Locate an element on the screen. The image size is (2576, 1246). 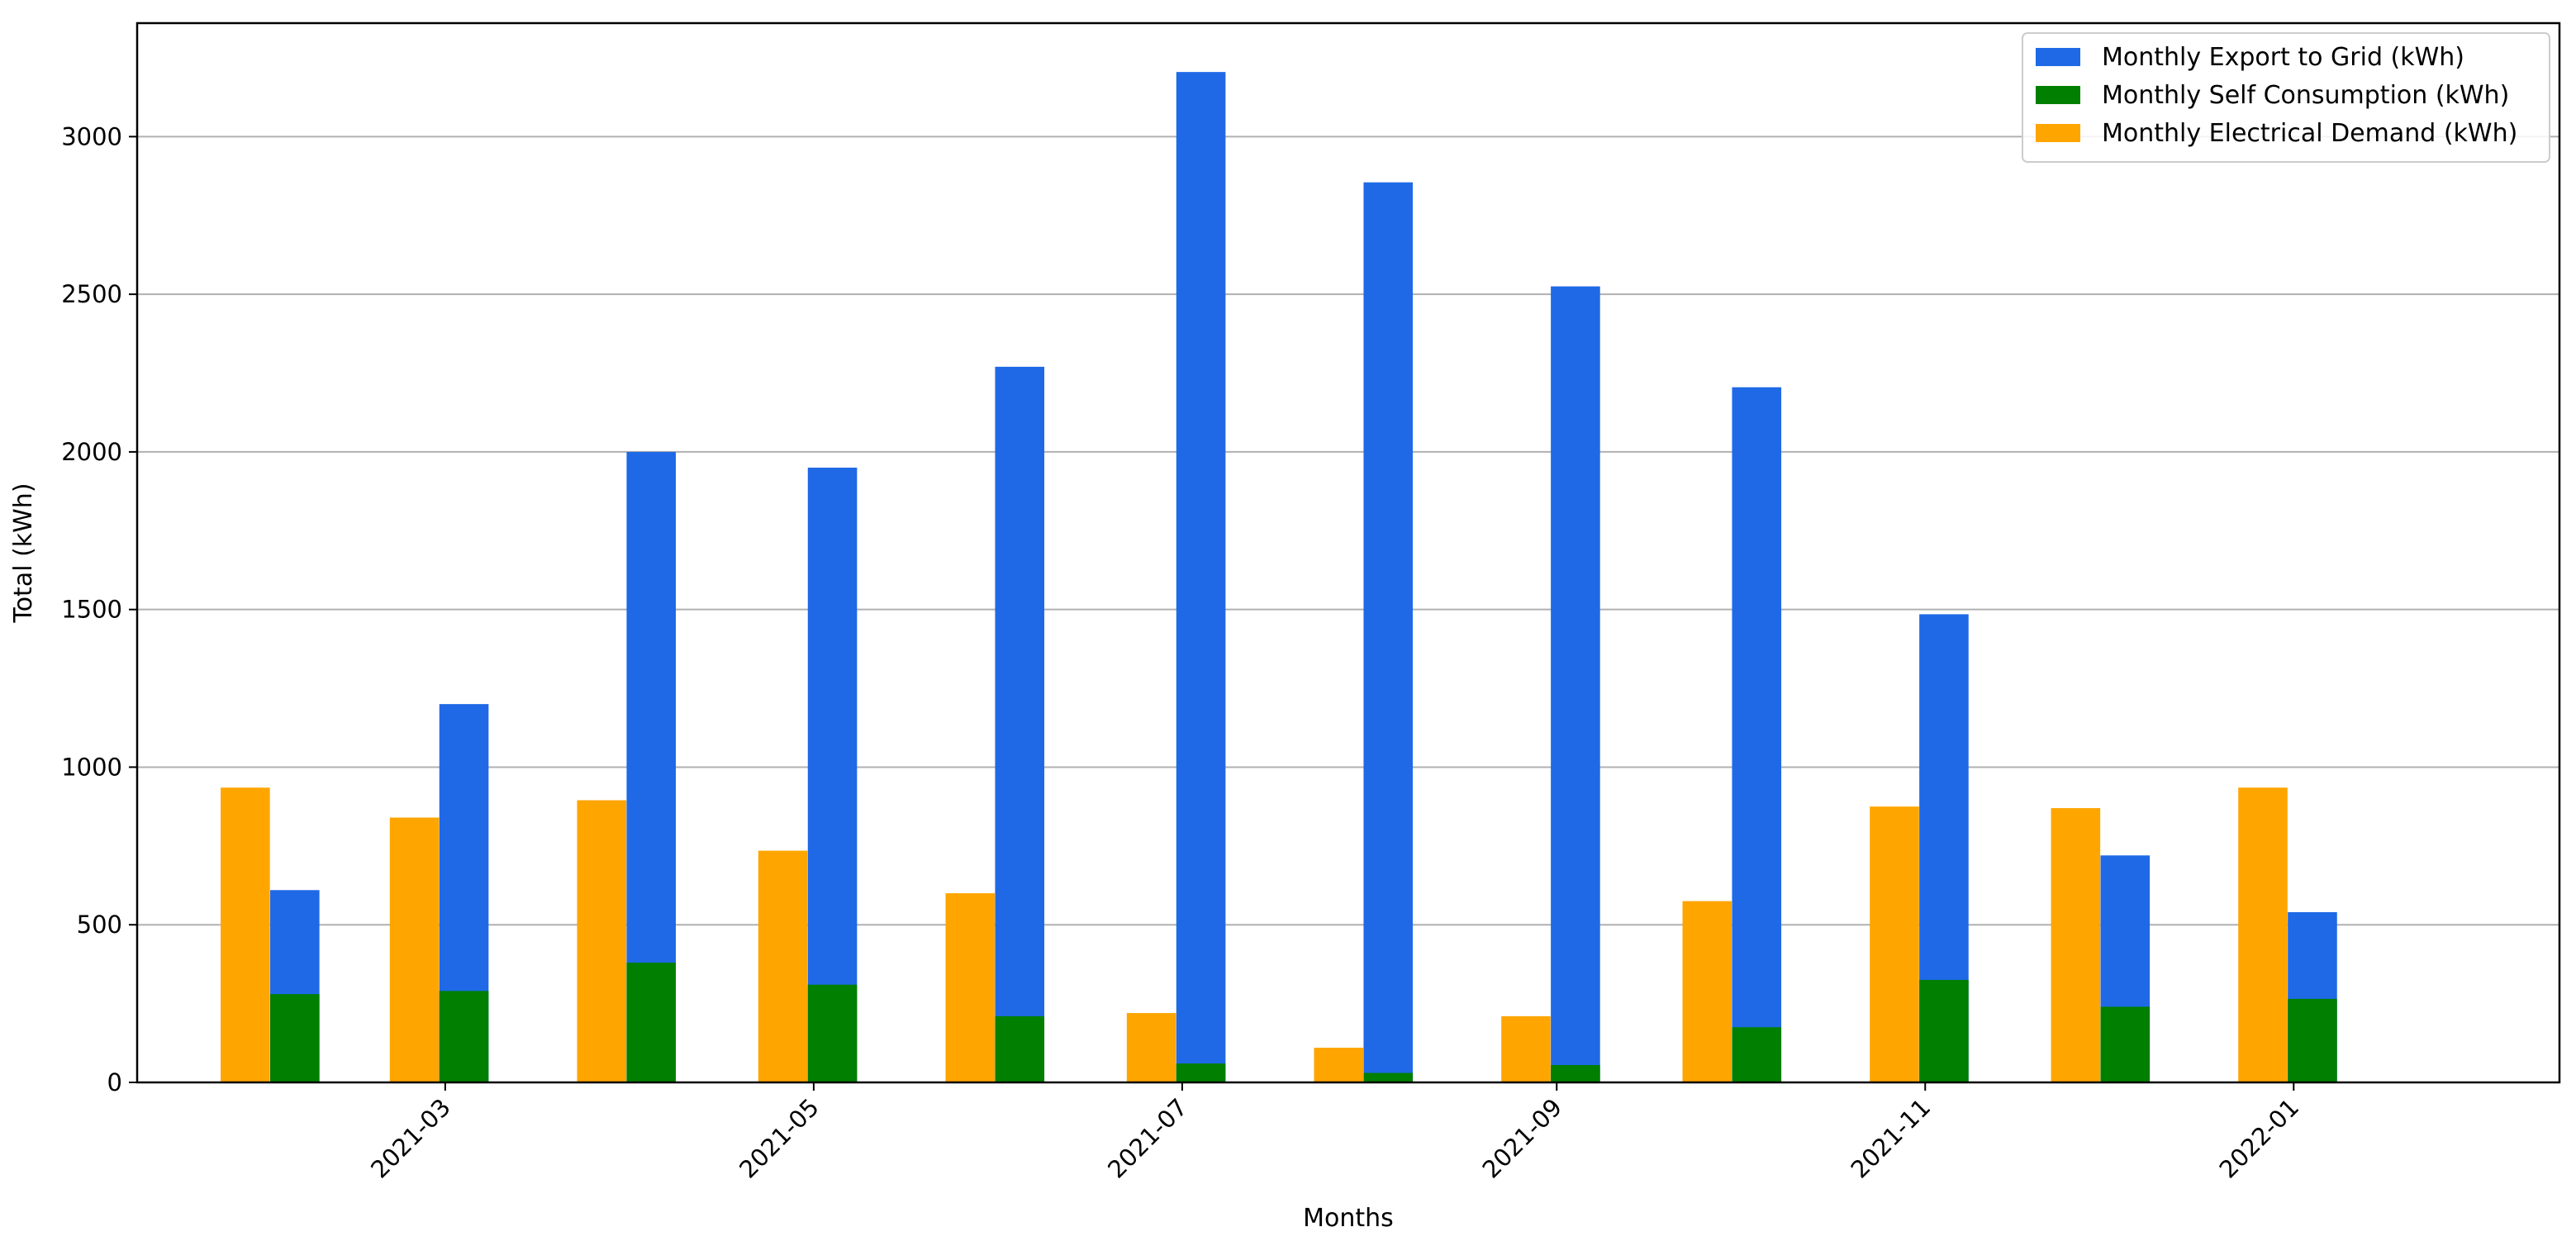
legend-label: Monthly Export to Grid (kWh) is located at coordinates (2283, 57).